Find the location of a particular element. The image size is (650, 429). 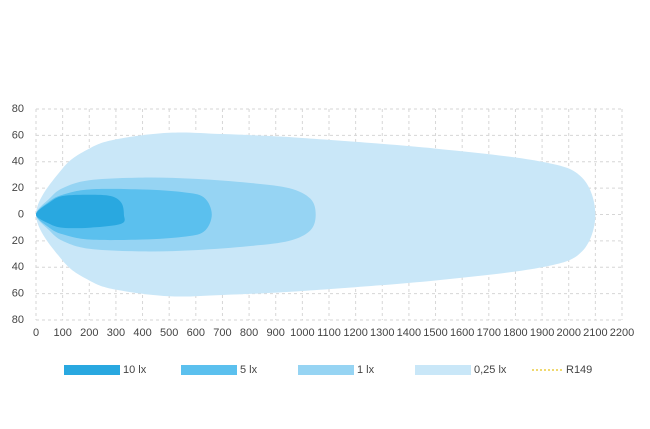

x-tick-label: 1700 is located at coordinates (489, 333).